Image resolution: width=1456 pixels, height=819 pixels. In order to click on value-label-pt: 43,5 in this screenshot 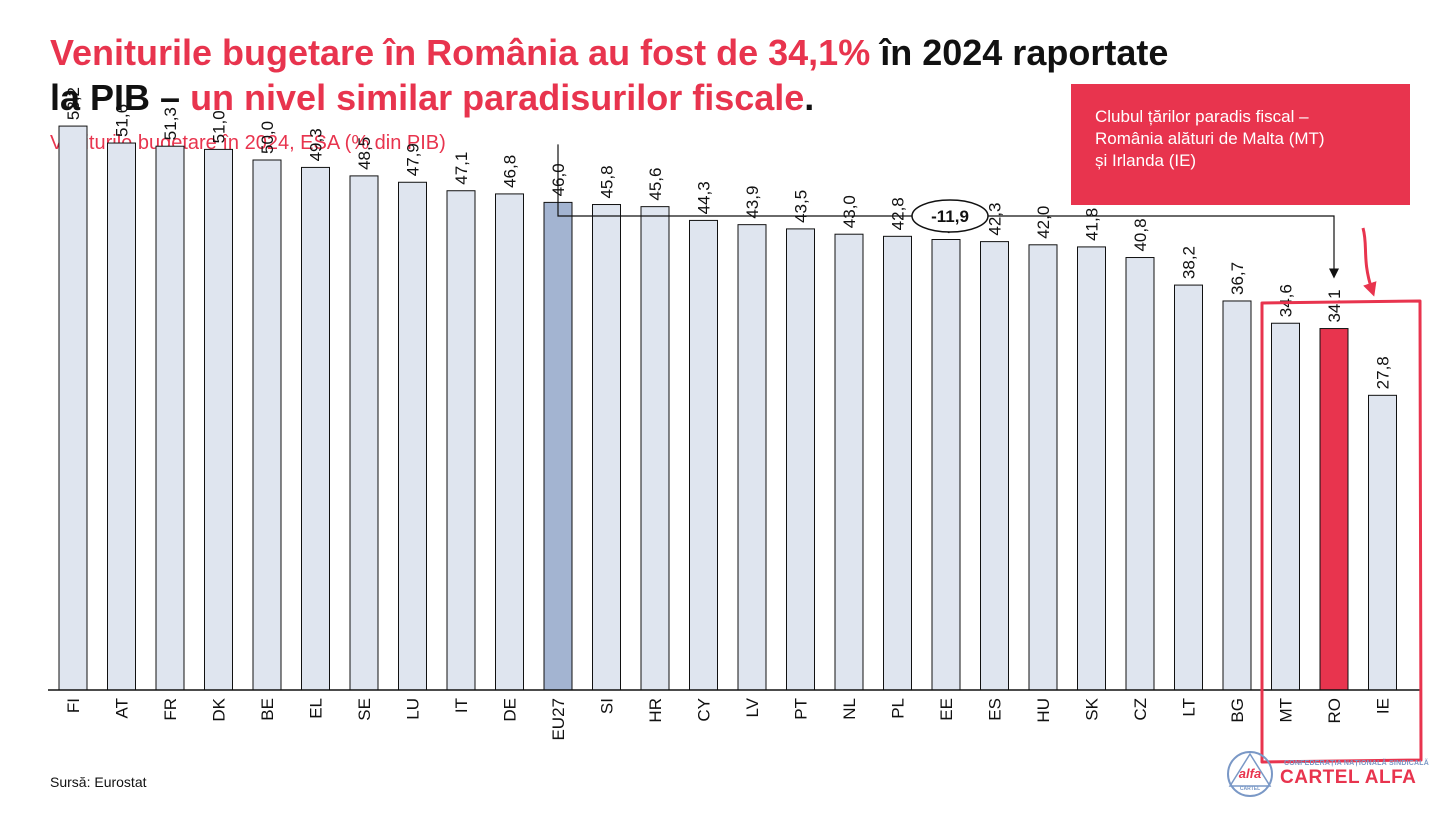, I will do `click(801, 206)`.